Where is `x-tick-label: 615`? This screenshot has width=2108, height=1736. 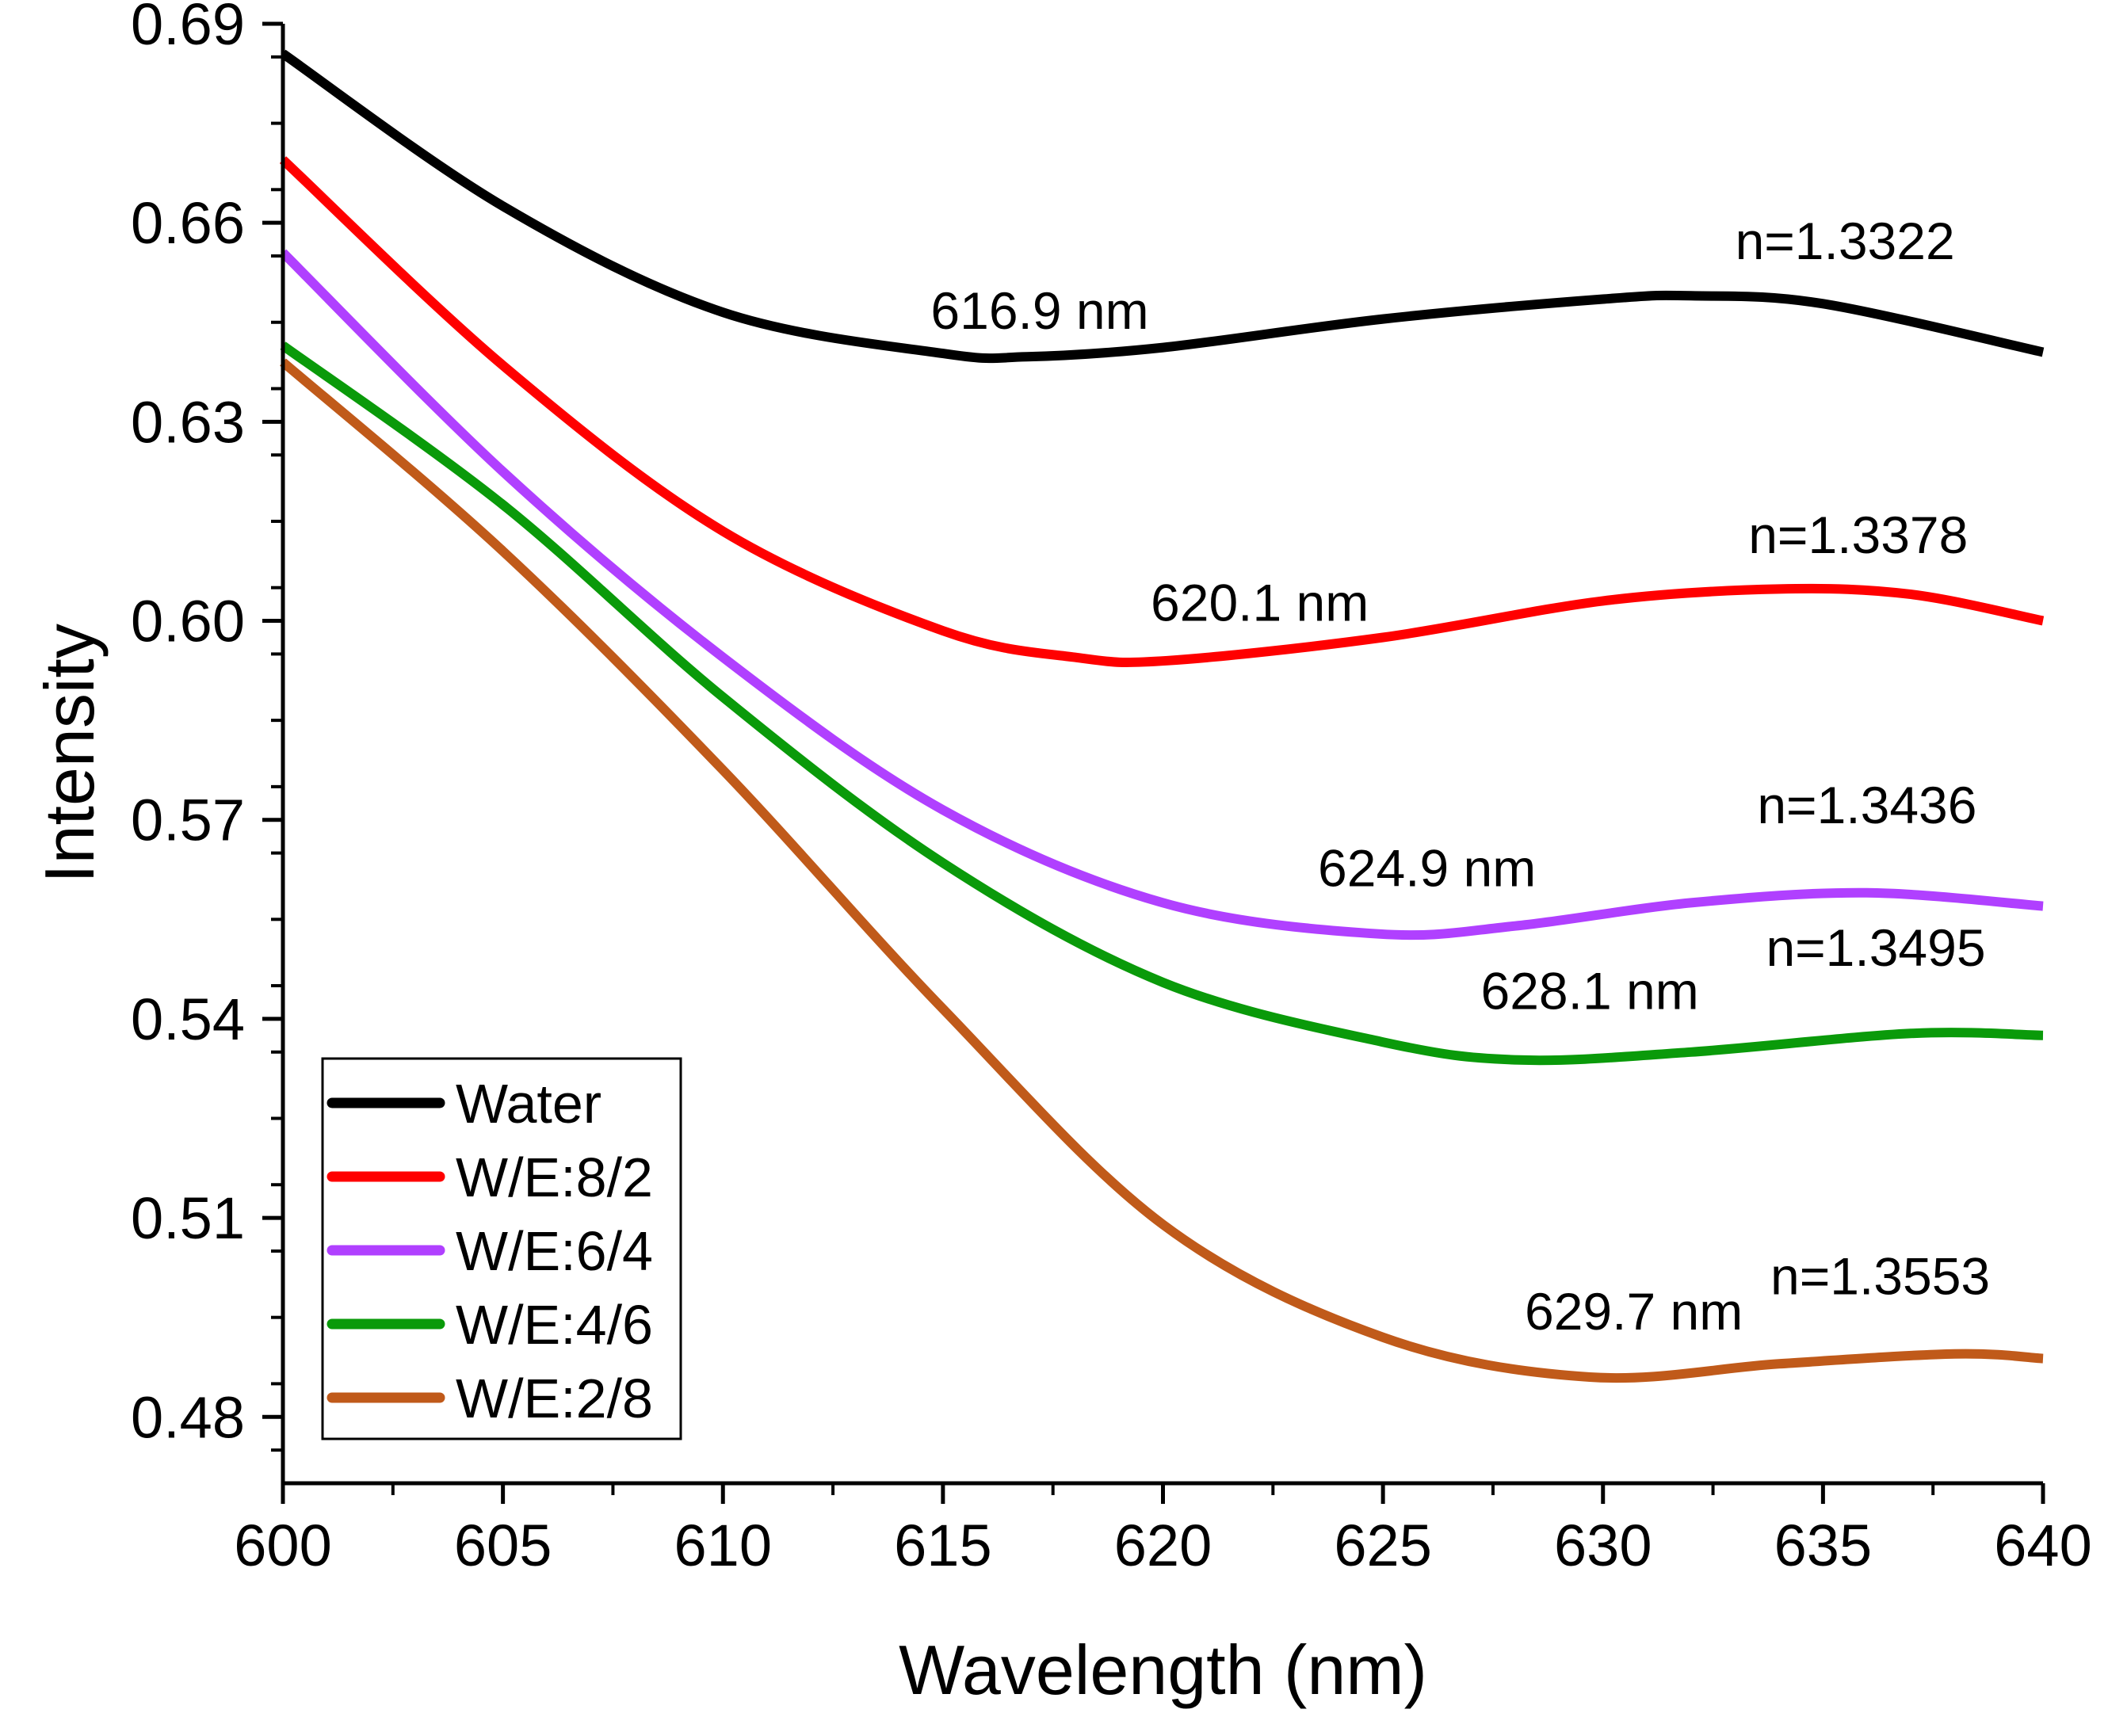 x-tick-label: 615 is located at coordinates (943, 1545).